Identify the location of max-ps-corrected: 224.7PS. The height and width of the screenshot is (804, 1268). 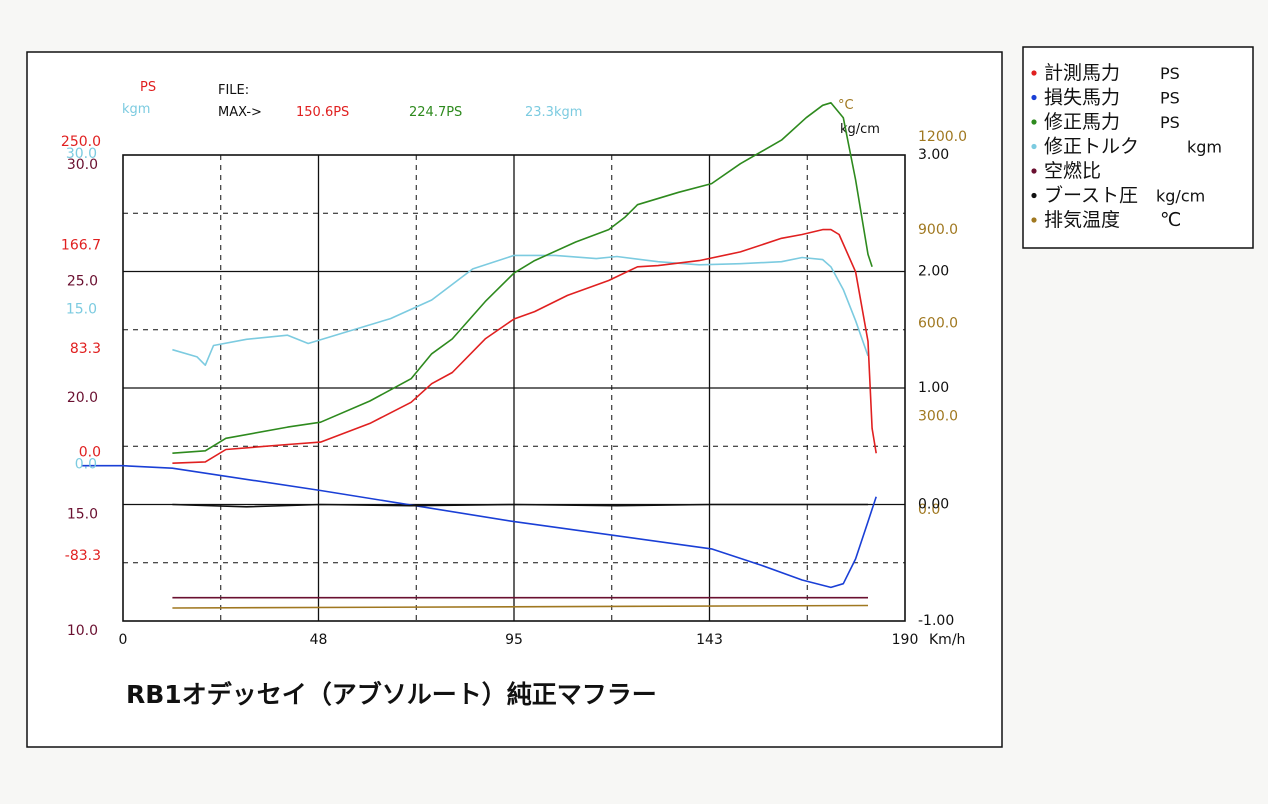
(435, 112).